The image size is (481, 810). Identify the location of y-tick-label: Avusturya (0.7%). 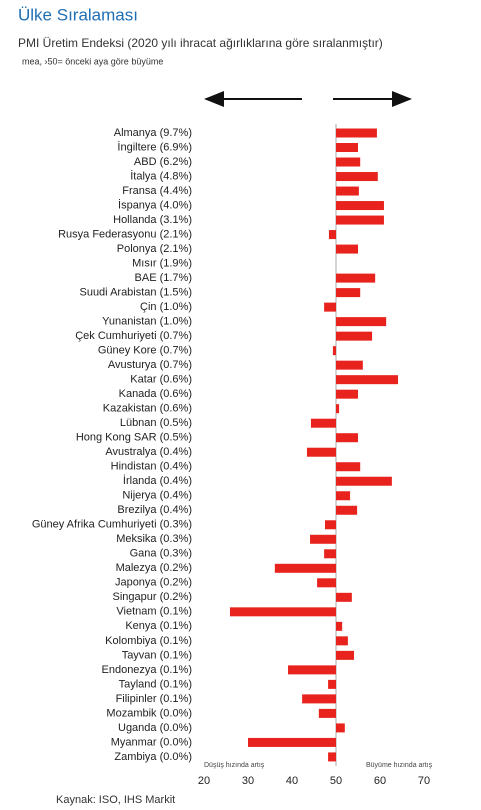
(150, 365).